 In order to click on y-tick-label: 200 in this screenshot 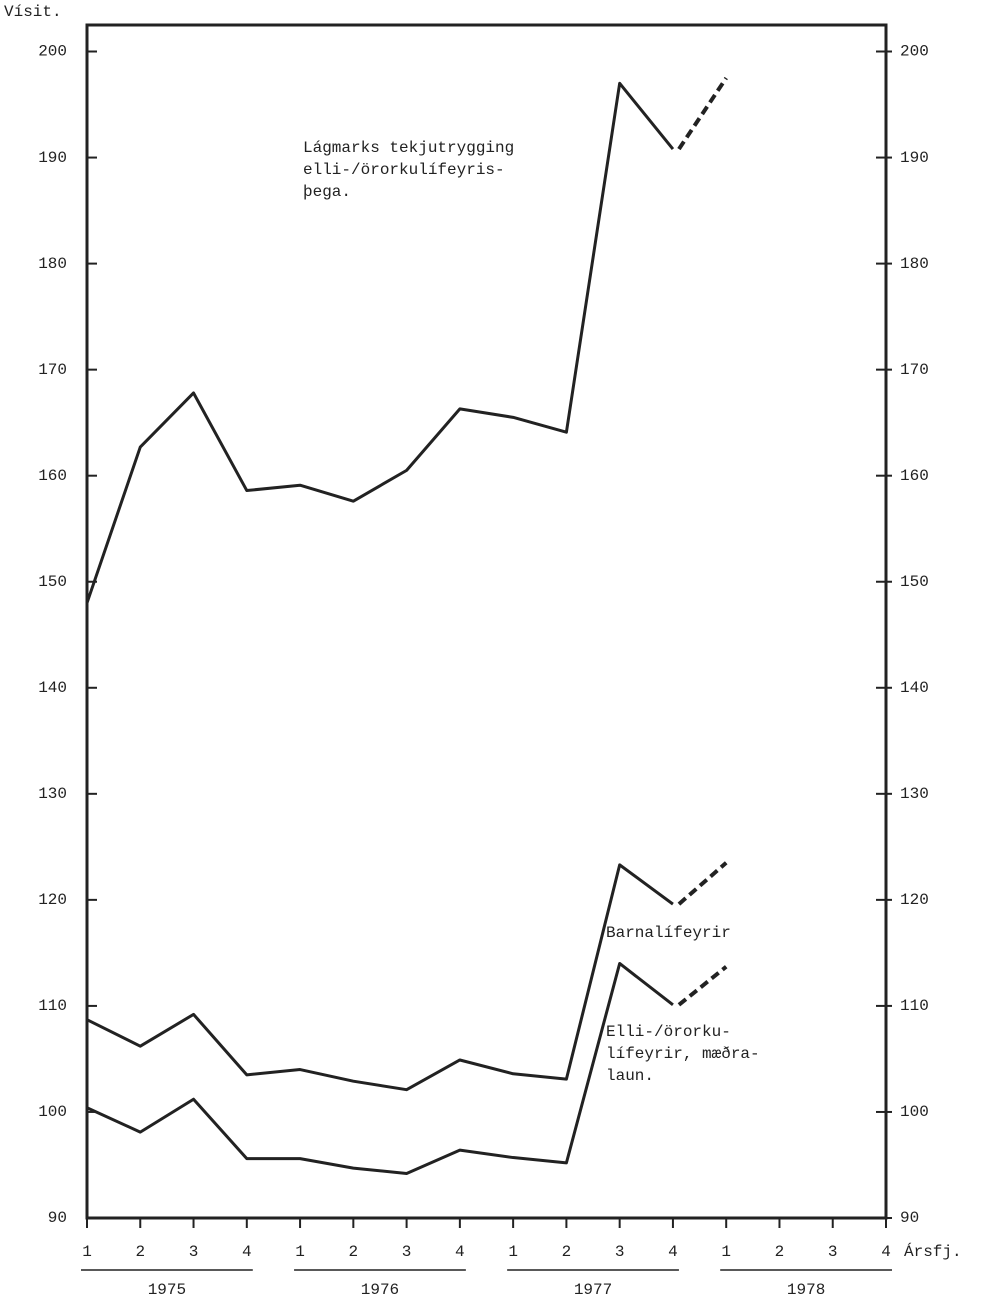, I will do `click(52, 52)`.